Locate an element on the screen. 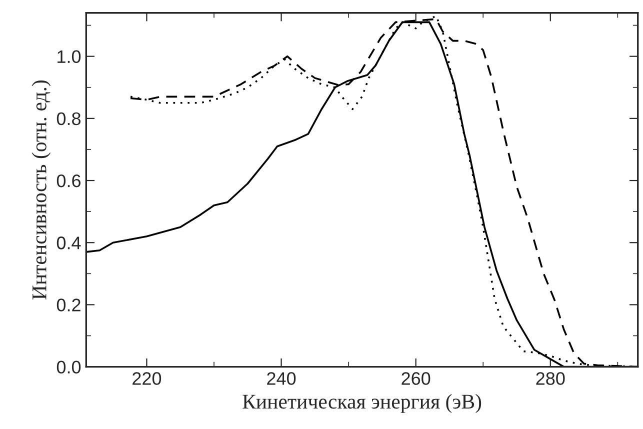 The width and height of the screenshot is (643, 429). y-tick-label: 0.2 is located at coordinates (68, 305).